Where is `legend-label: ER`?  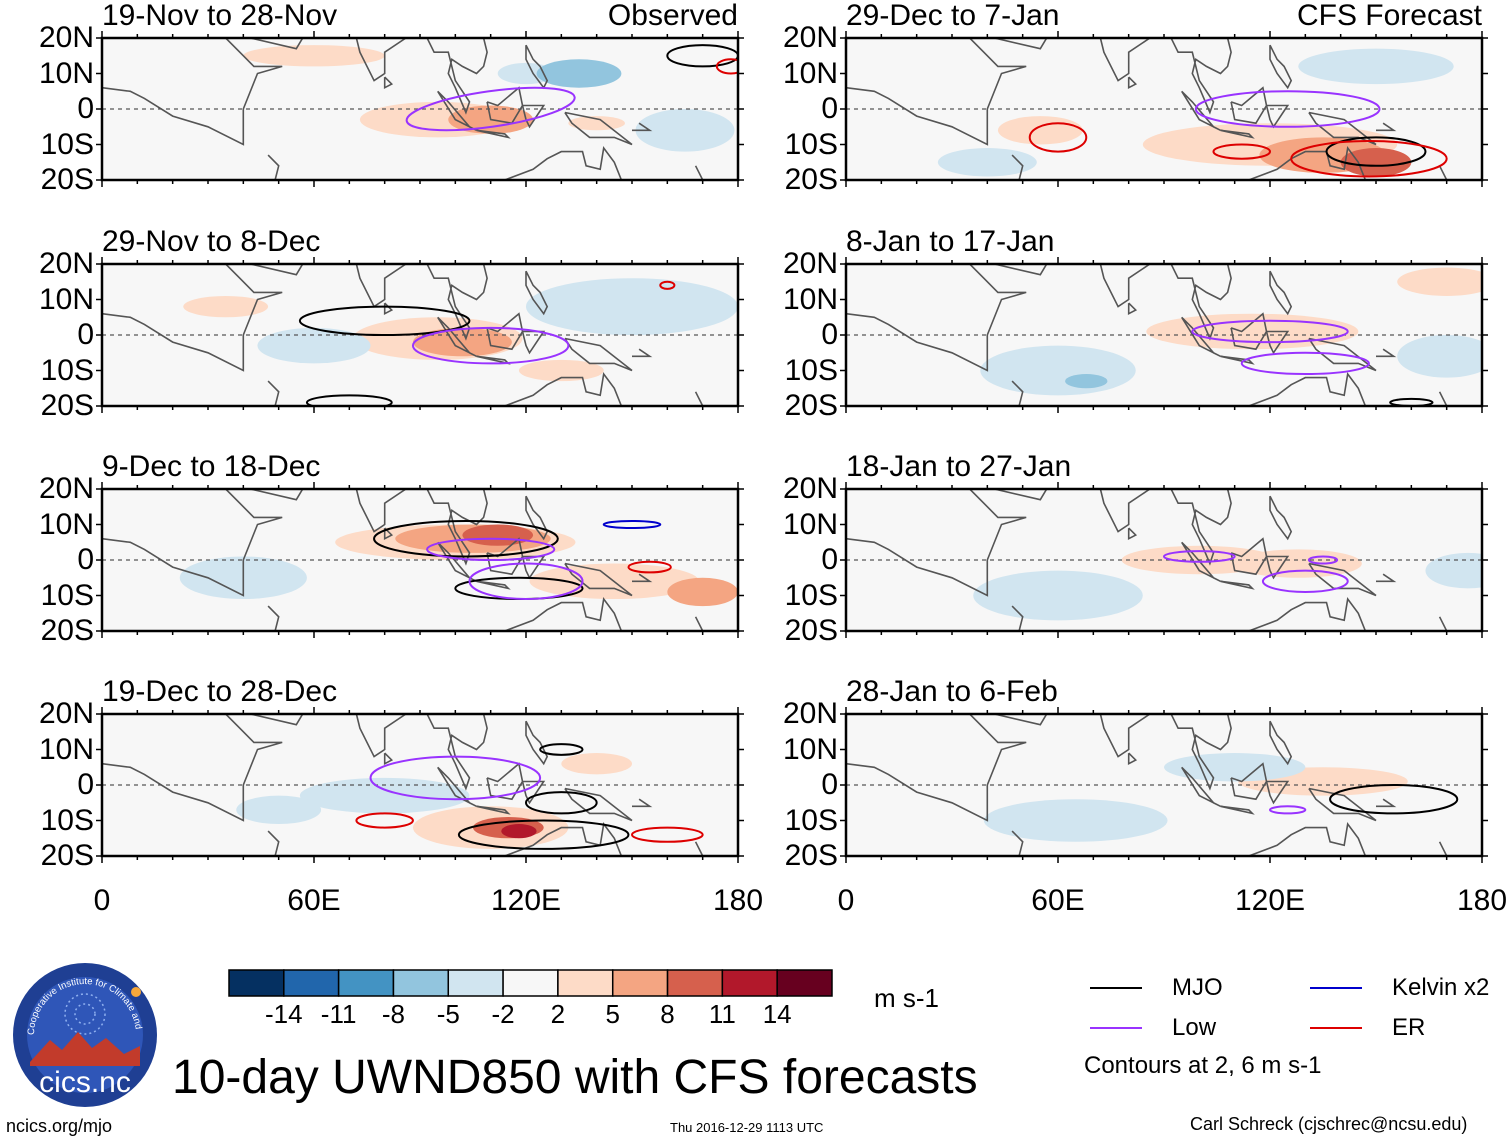 legend-label: ER is located at coordinates (1409, 1027).